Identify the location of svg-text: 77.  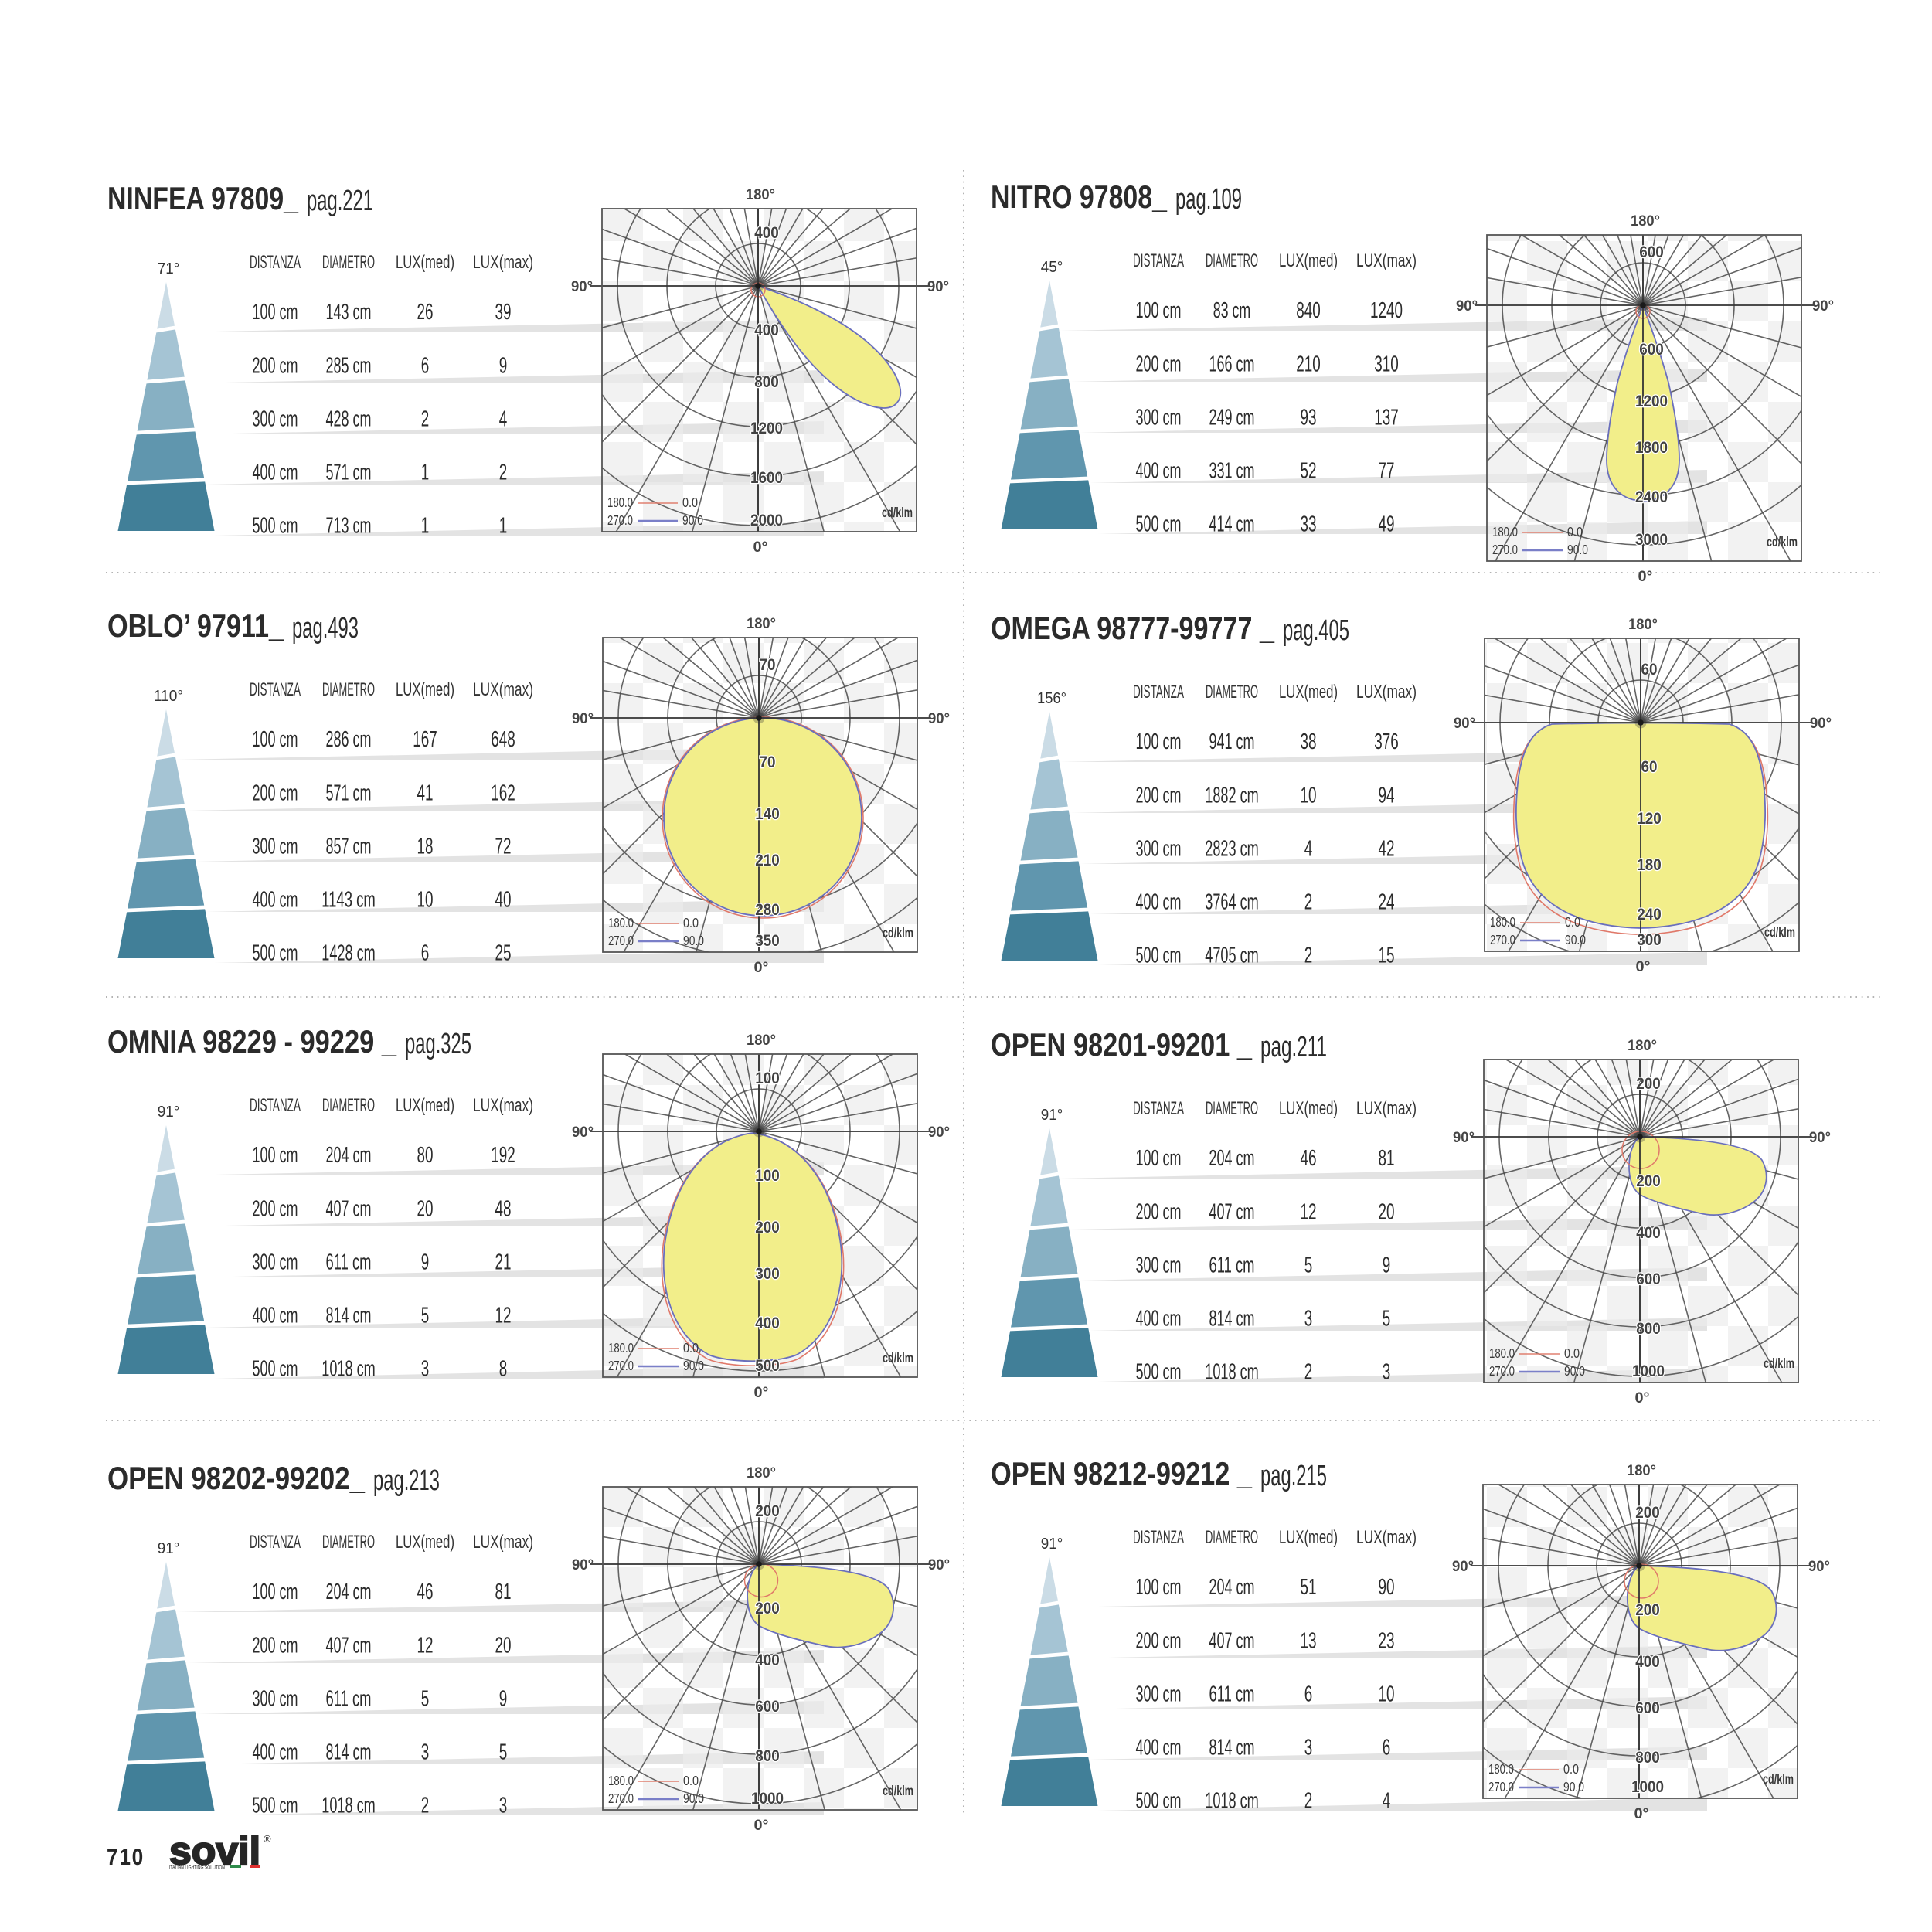
(1387, 471).